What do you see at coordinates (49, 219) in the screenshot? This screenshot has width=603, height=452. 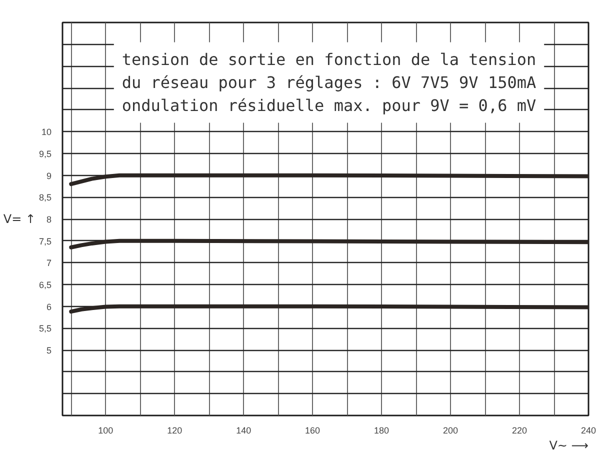 I see `y-tick-label: 8` at bounding box center [49, 219].